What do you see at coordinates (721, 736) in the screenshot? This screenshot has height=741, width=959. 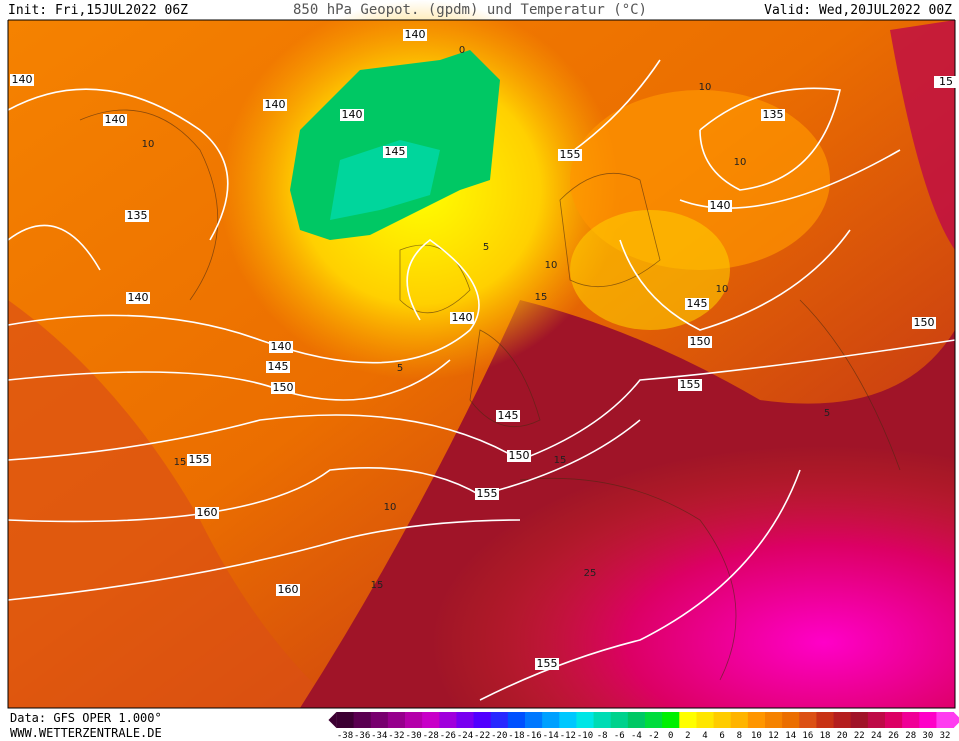 I see `colorbar-label: 6` at bounding box center [721, 736].